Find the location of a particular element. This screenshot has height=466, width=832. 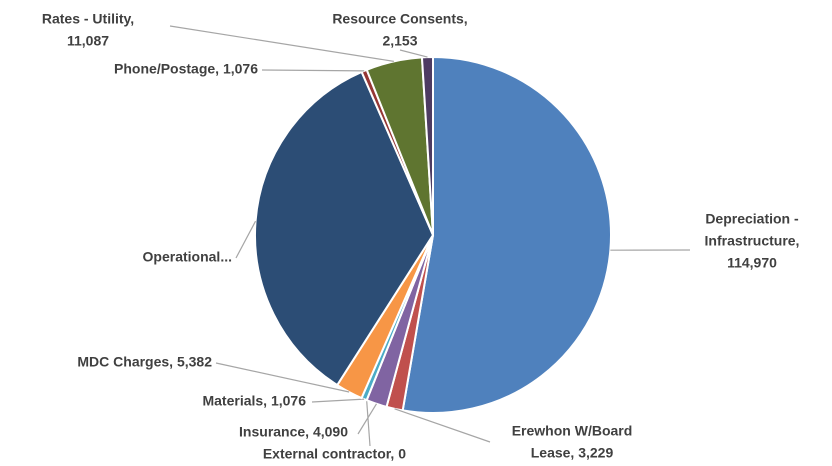

data-label: Resource Consents, is located at coordinates (399, 19).